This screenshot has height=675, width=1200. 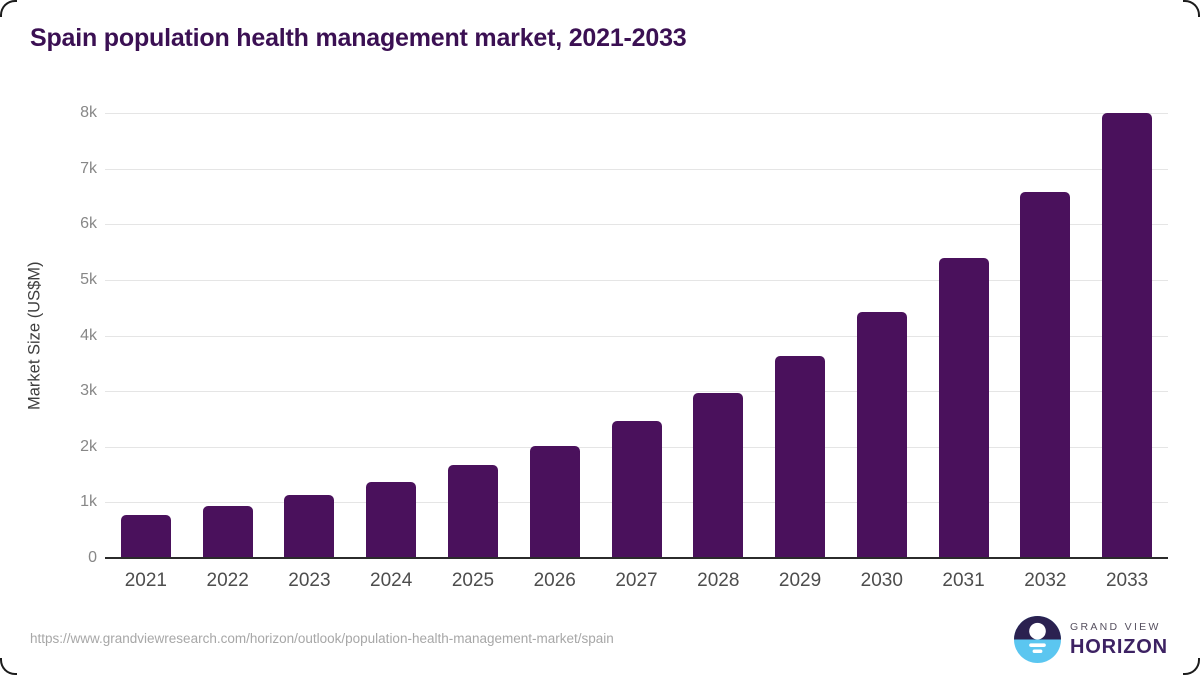 What do you see at coordinates (636, 280) in the screenshot?
I see `gridline-5k` at bounding box center [636, 280].